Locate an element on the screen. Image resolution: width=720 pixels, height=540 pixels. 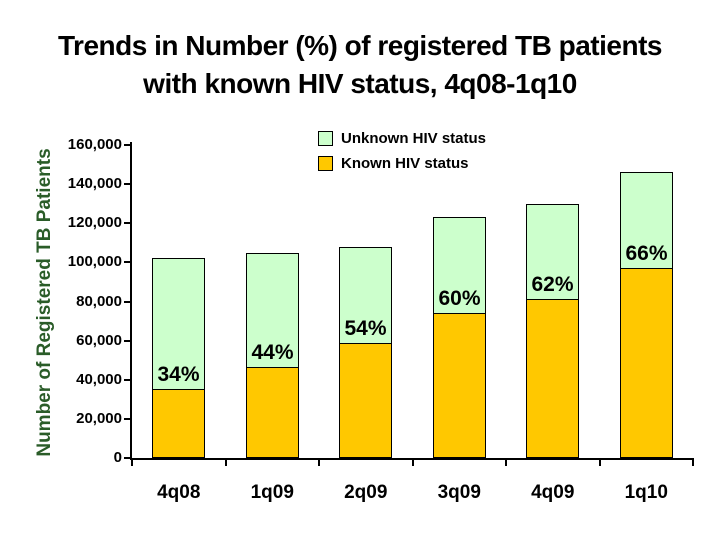
stacked-bar: 62% is located at coordinates (552, 331).